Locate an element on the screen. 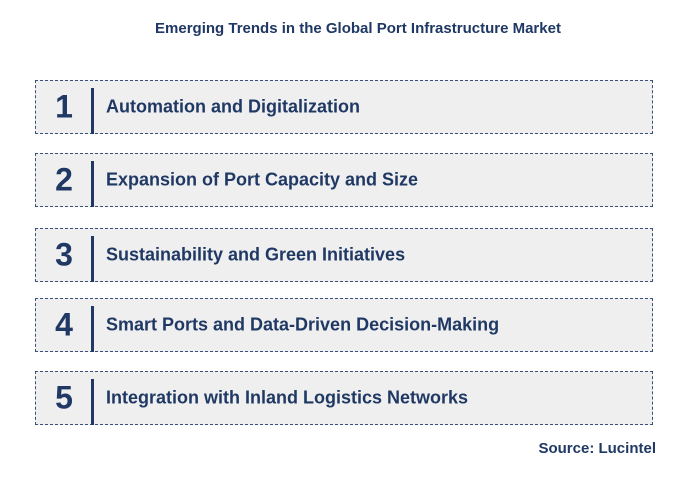  trend-number: 2 is located at coordinates (64, 179).